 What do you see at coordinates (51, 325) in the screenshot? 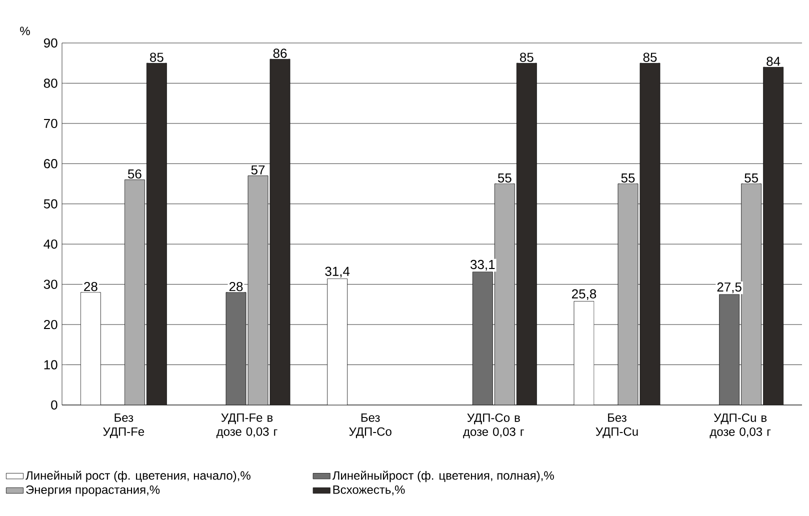
I see `y-tick-label: 20` at bounding box center [51, 325].